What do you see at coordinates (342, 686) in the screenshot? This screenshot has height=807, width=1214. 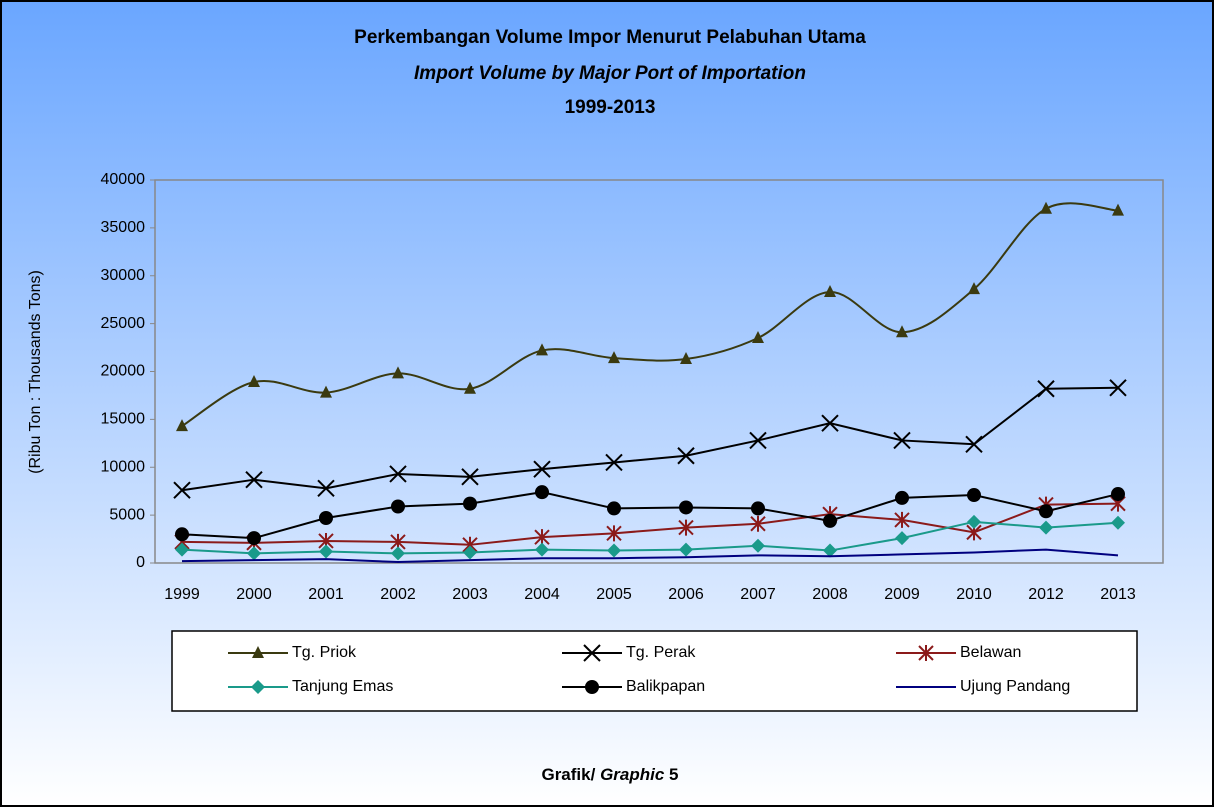 I see `legend-label: Tanjung Emas` at bounding box center [342, 686].